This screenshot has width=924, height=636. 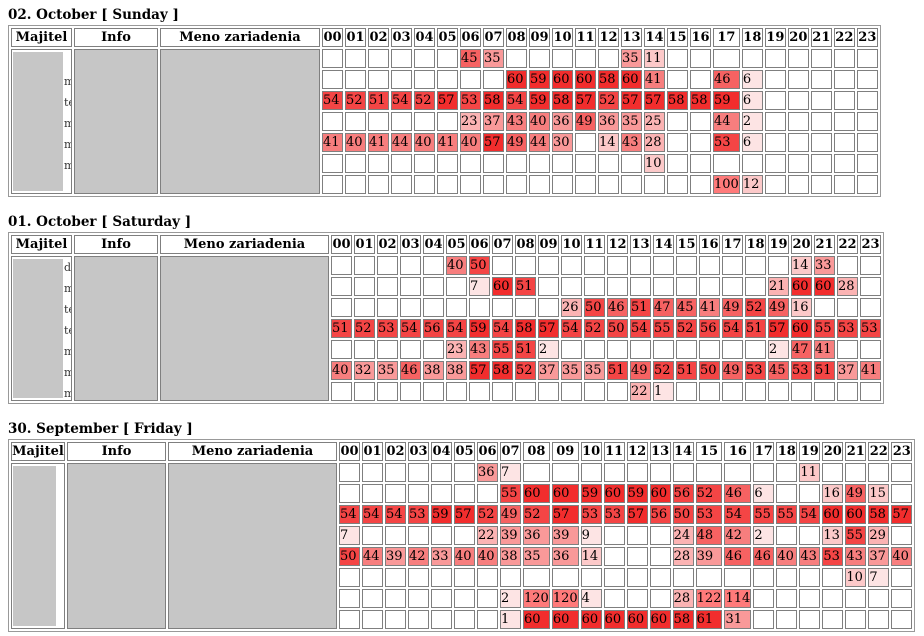 What do you see at coordinates (116, 37) in the screenshot?
I see `column-header-info: Info` at bounding box center [116, 37].